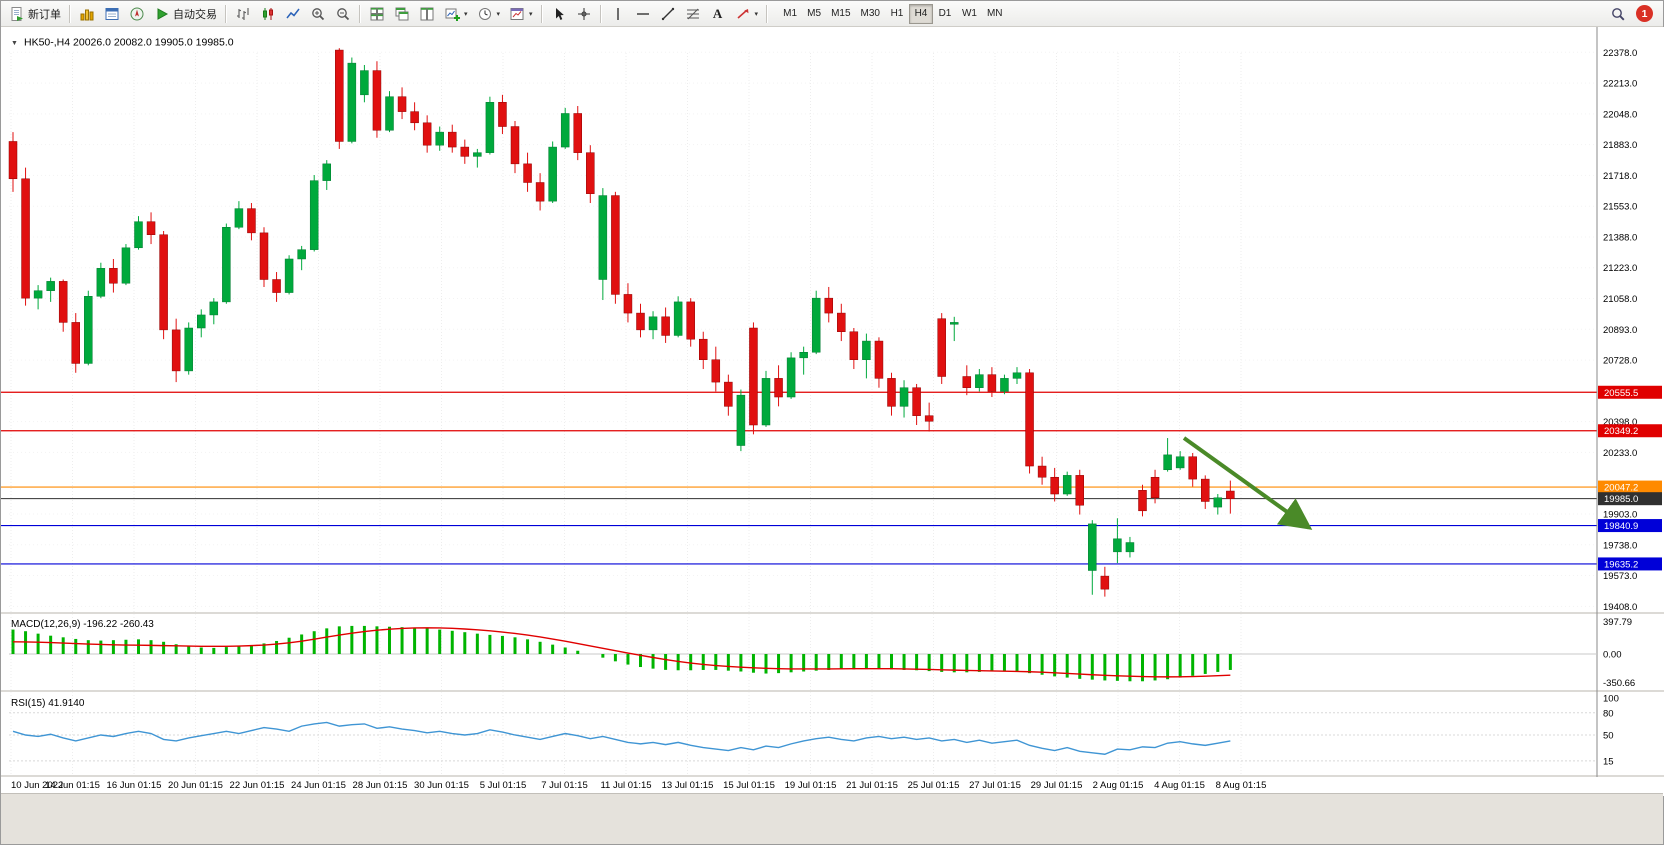 The image size is (1664, 845). What do you see at coordinates (517, 14) in the screenshot?
I see `templates-icon` at bounding box center [517, 14].